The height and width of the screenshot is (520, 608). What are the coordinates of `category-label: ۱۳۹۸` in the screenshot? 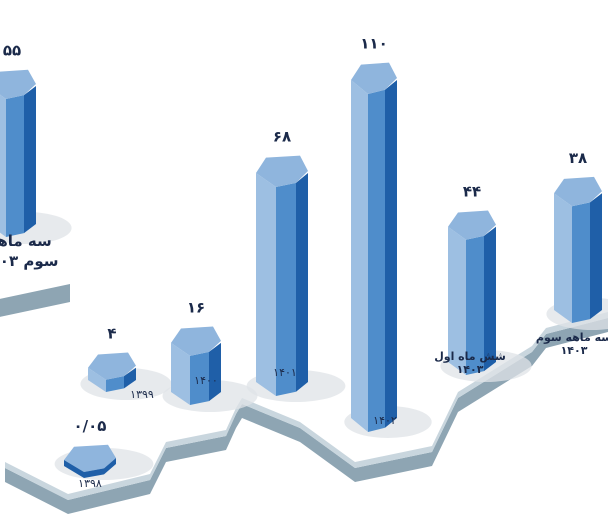 It's located at (90, 483).